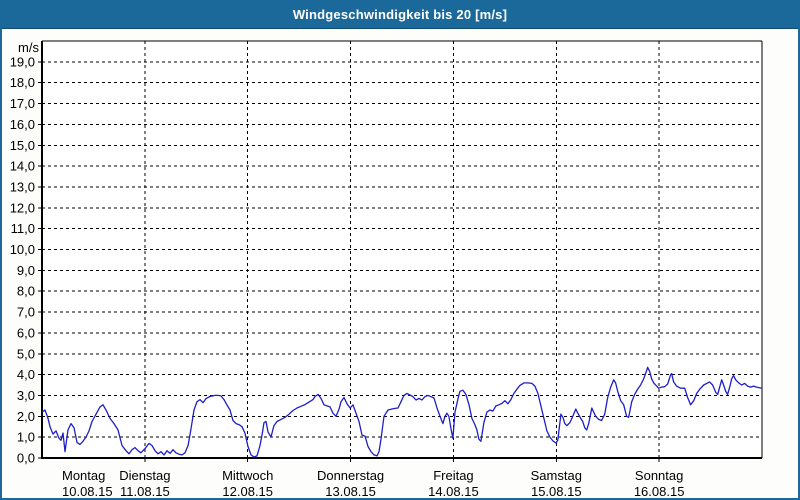  What do you see at coordinates (26, 437) in the screenshot?
I see `svg-text: 1,0` at bounding box center [26, 437].